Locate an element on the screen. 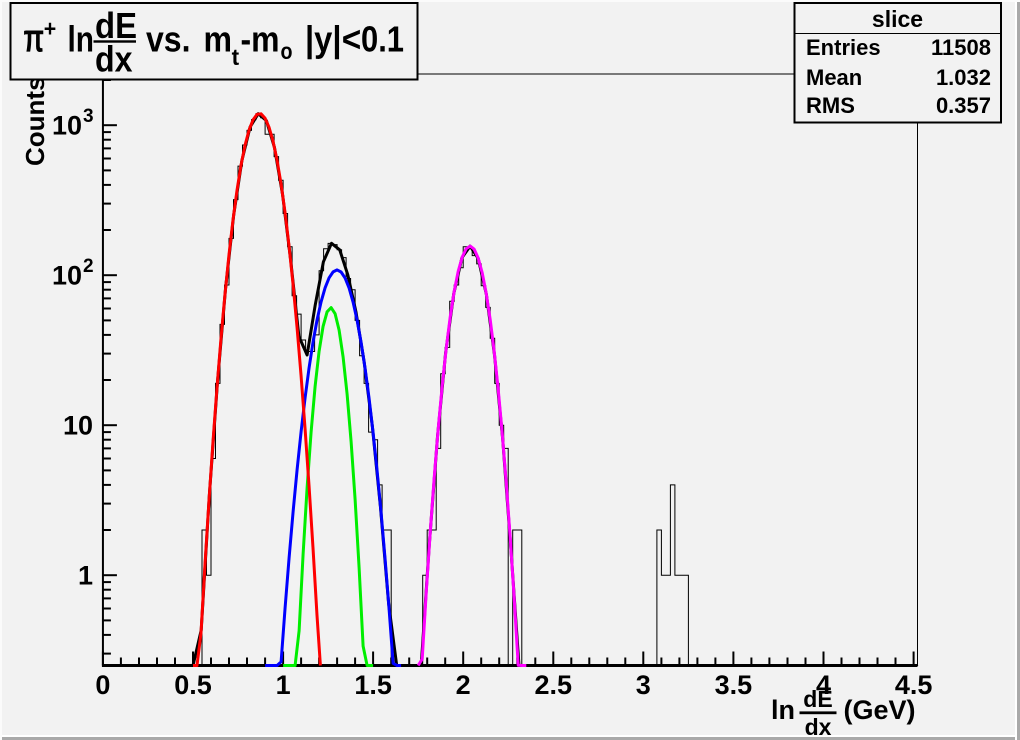 The width and height of the screenshot is (1020, 740). svg-text: 3.5 is located at coordinates (734, 685).